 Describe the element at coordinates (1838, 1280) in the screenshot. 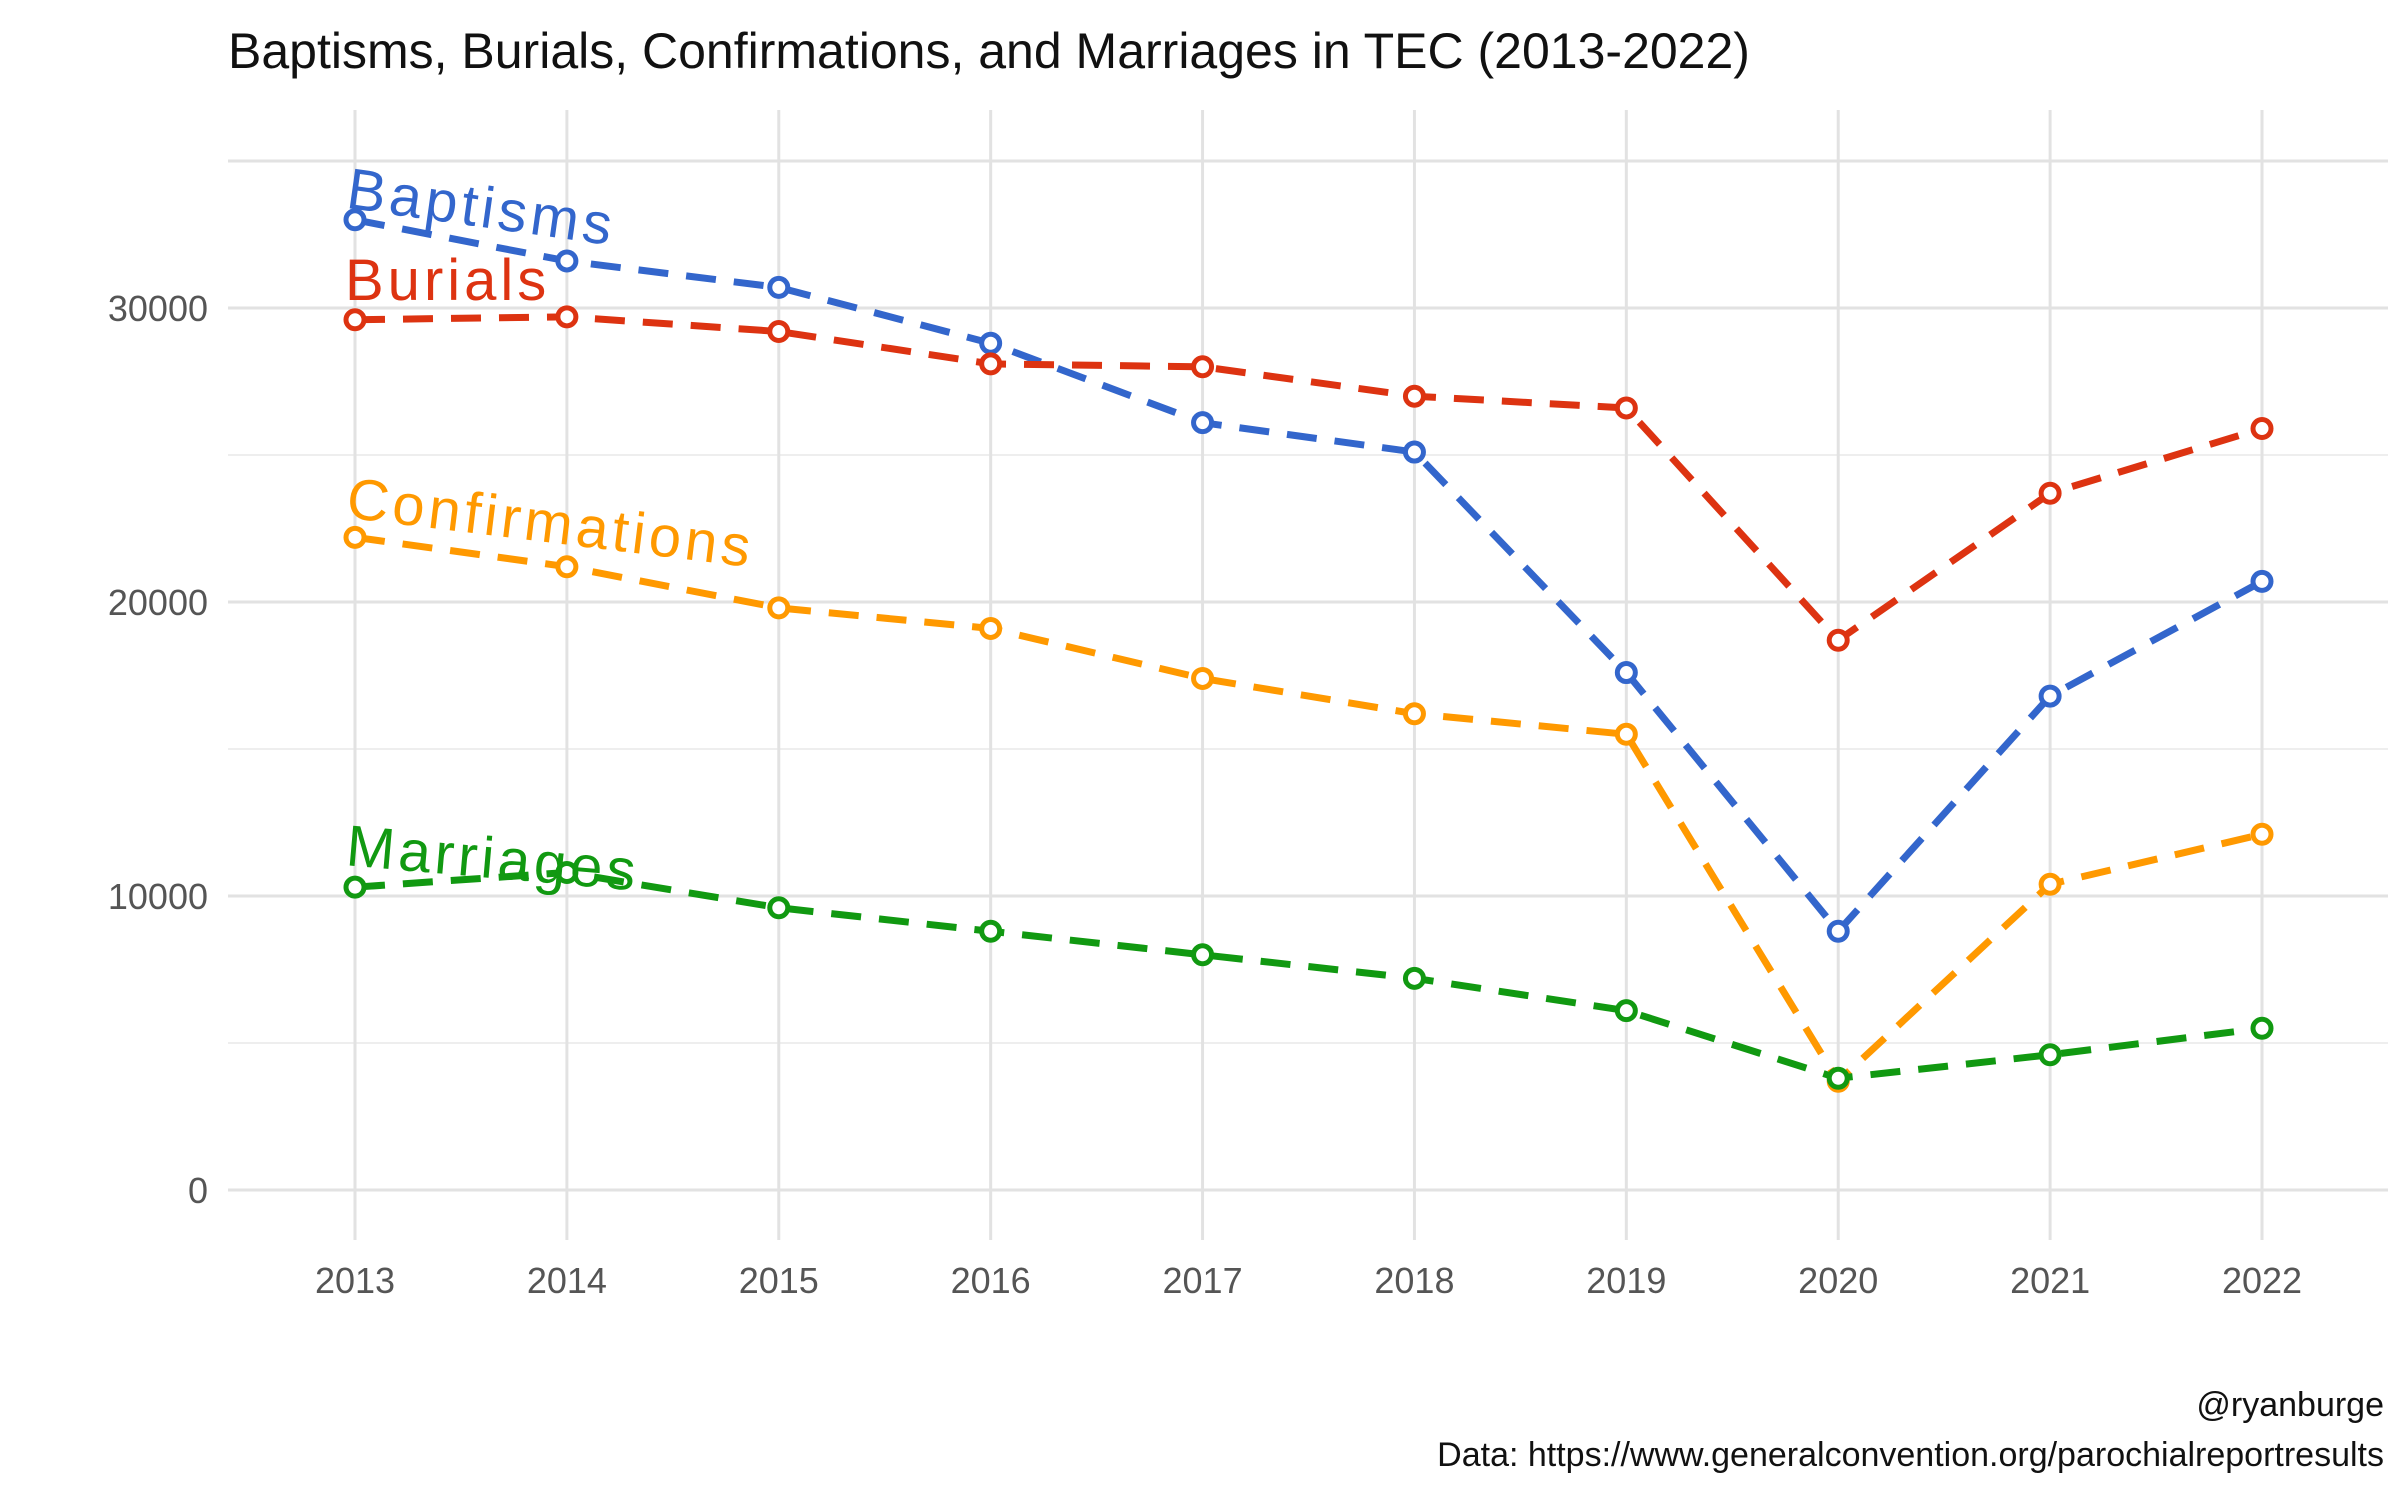

I see `x-tick-label: 2020` at that location.